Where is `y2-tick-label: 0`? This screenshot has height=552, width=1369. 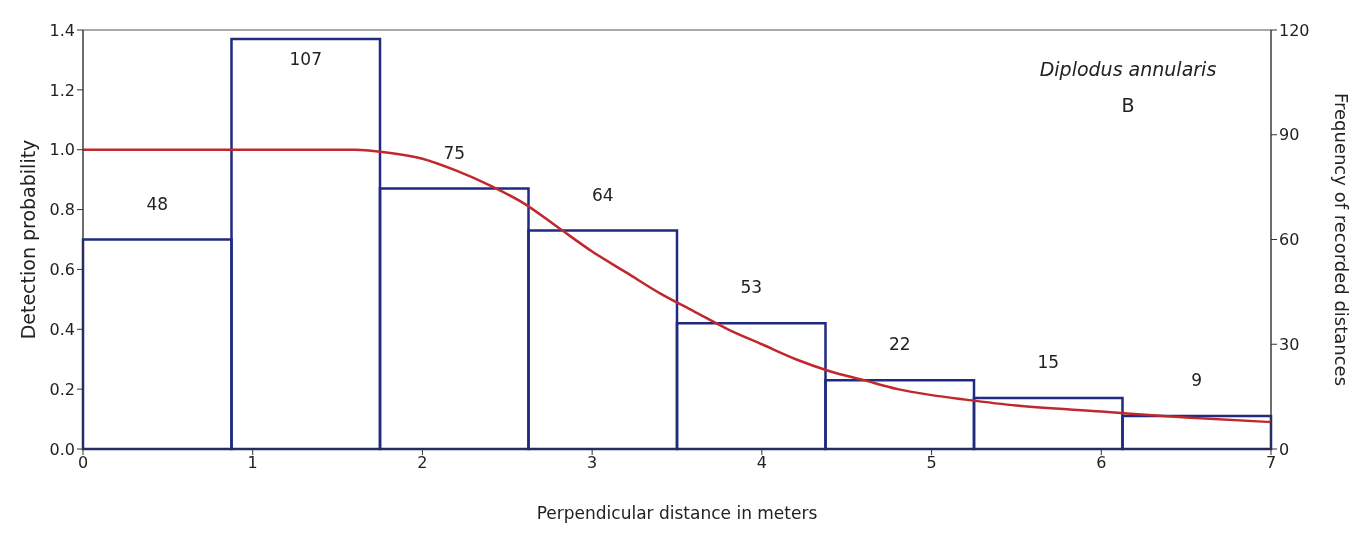 y2-tick-label: 0 is located at coordinates (1284, 449).